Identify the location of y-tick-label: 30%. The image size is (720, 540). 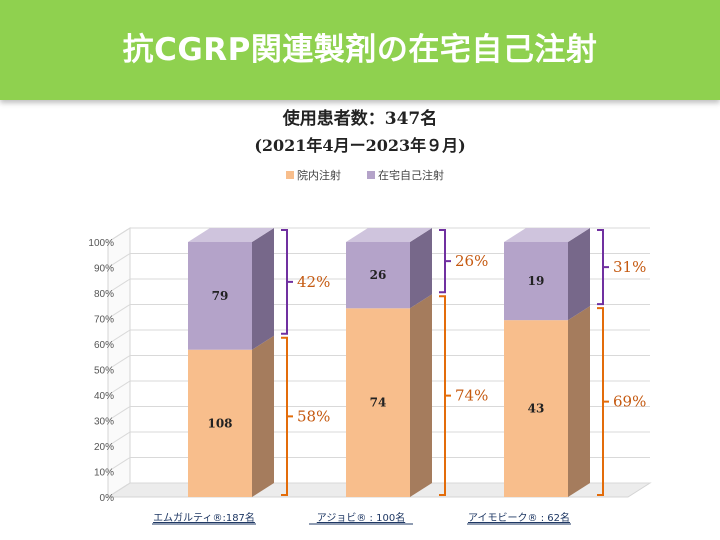
(104, 422).